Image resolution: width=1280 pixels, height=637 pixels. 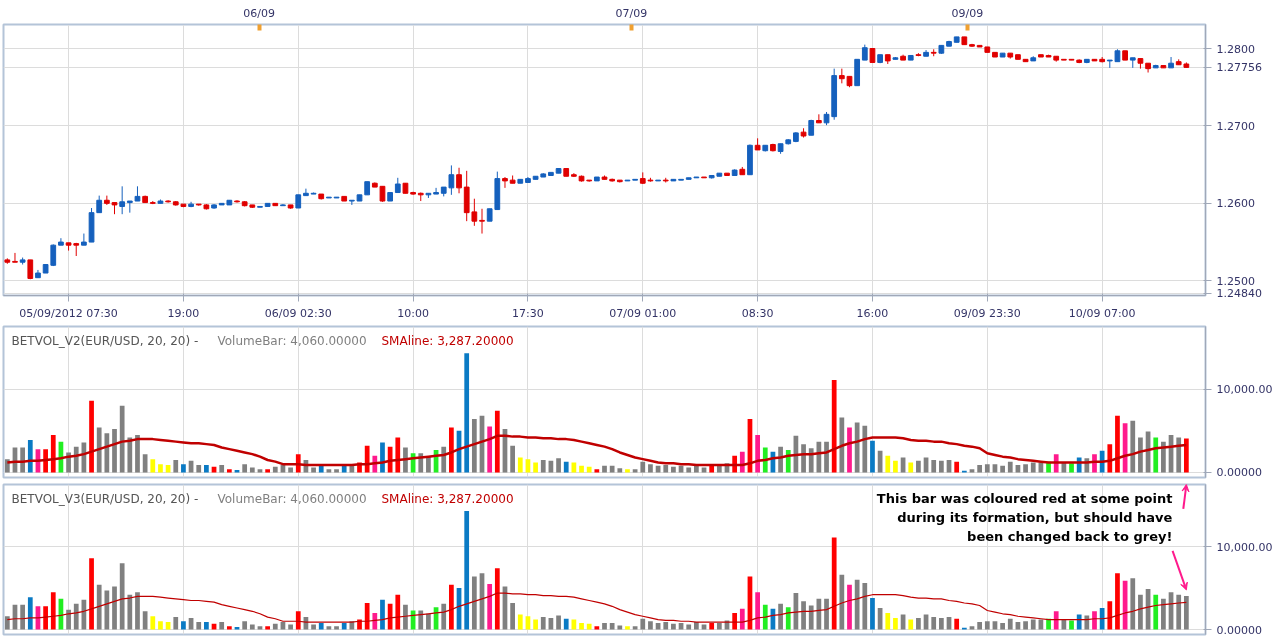 What do you see at coordinates (631, 13) in the screenshot?
I see `text: 07/09` at bounding box center [631, 13].